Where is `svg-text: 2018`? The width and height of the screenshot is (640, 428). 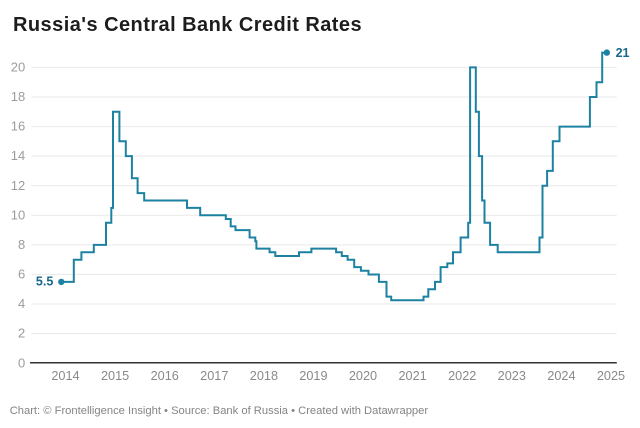 svg-text: 2018 is located at coordinates (264, 376).